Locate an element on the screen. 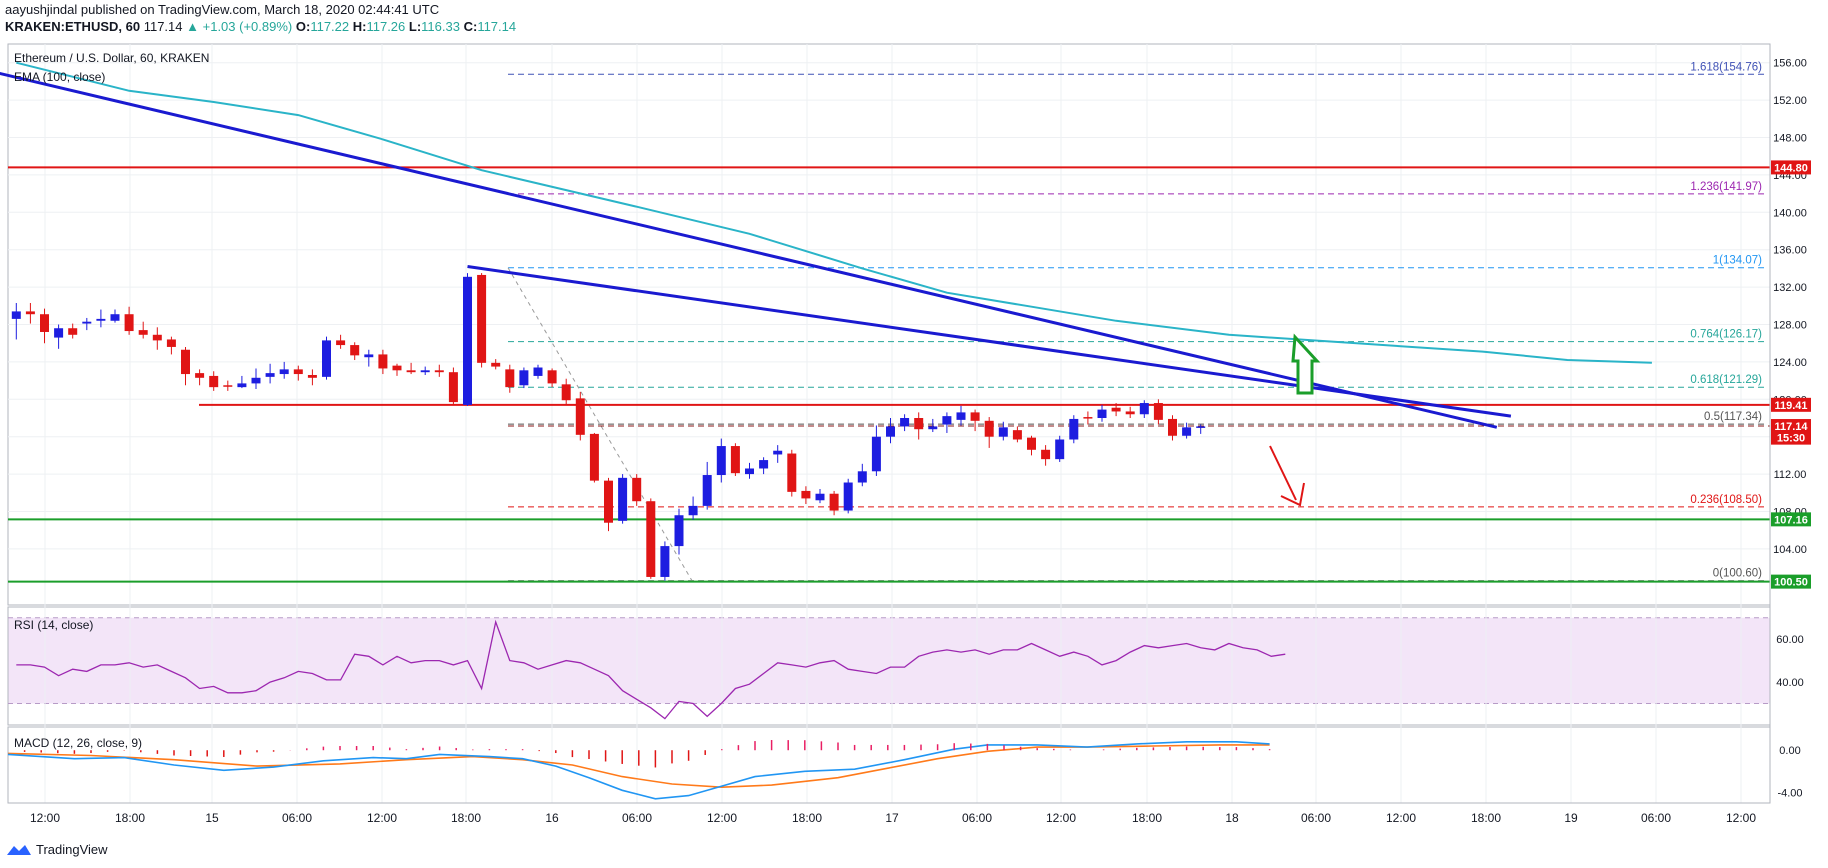 The image size is (1828, 868). green-up-arrow-icon is located at coordinates (1306, 364).